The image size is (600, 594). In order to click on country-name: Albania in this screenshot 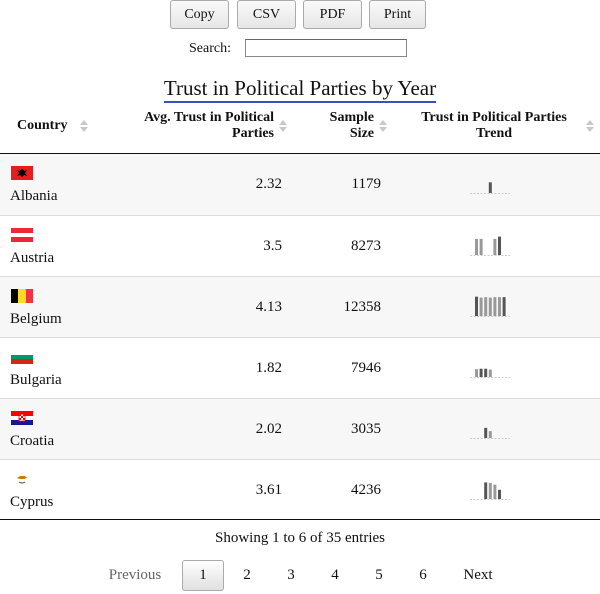, I will do `click(34, 196)`.